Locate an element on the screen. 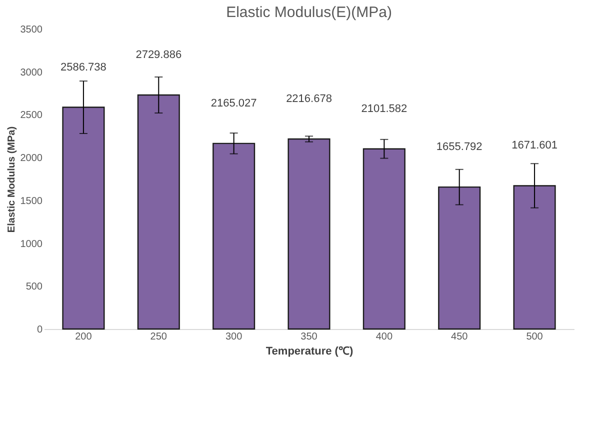 This screenshot has height=429, width=615. x-tick-label: 200 is located at coordinates (83, 337).